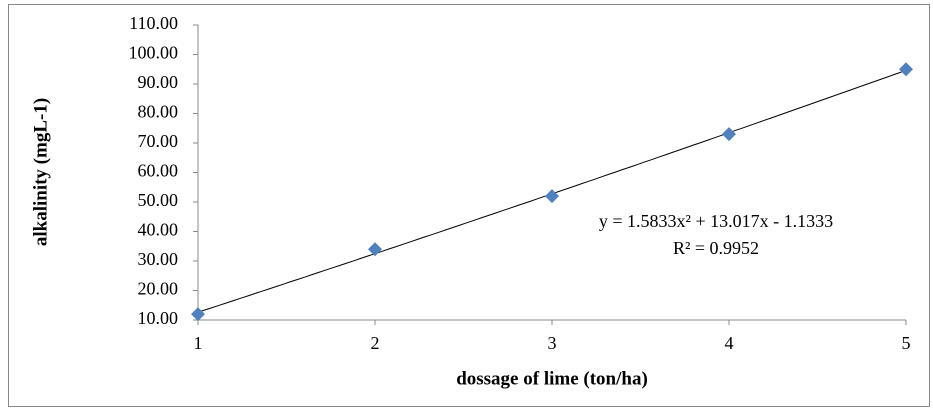  I want to click on y-tick-label: 60.00, so click(158, 171).